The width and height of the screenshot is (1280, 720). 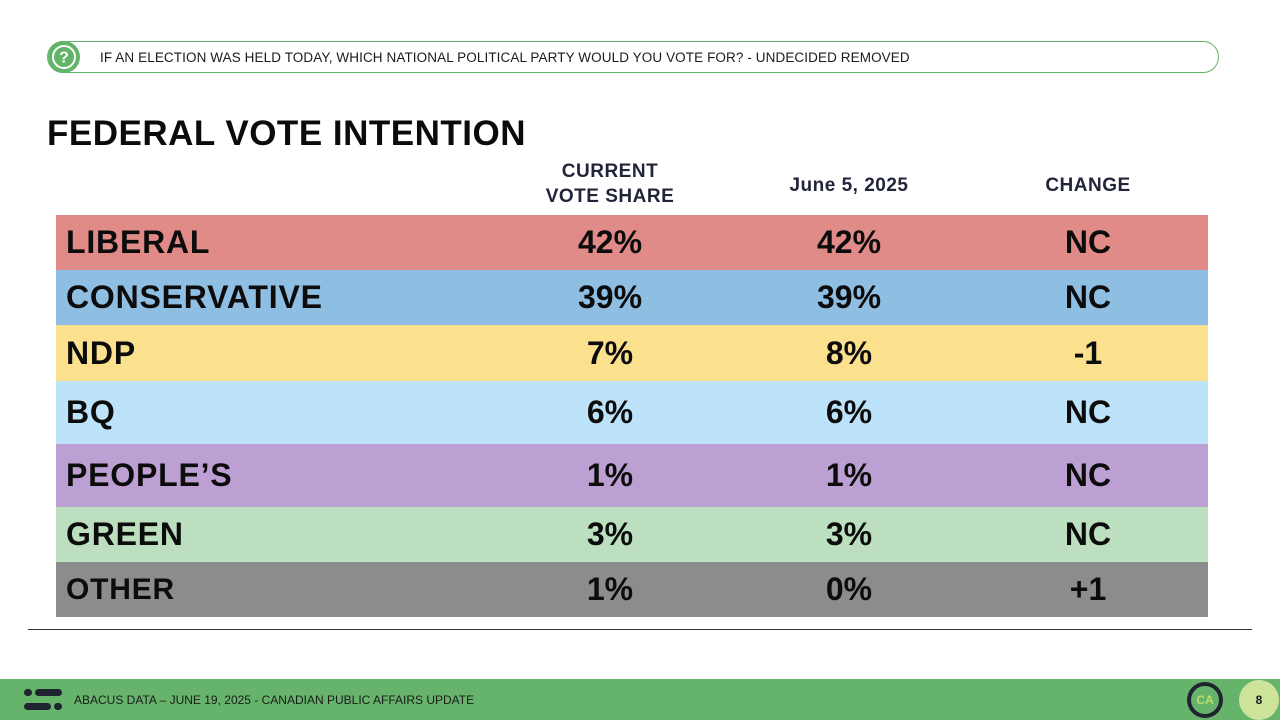 I want to click on previous-value: 6%, so click(x=849, y=412).